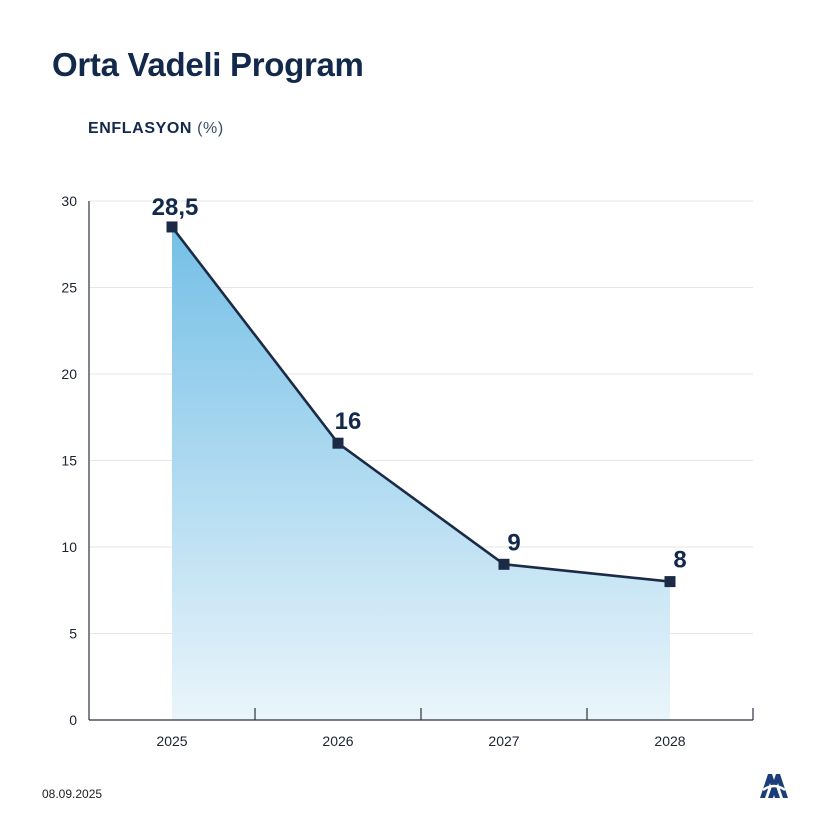 This screenshot has width=820, height=820. Describe the element at coordinates (337, 741) in the screenshot. I see `x-tick-label: 2026` at that location.